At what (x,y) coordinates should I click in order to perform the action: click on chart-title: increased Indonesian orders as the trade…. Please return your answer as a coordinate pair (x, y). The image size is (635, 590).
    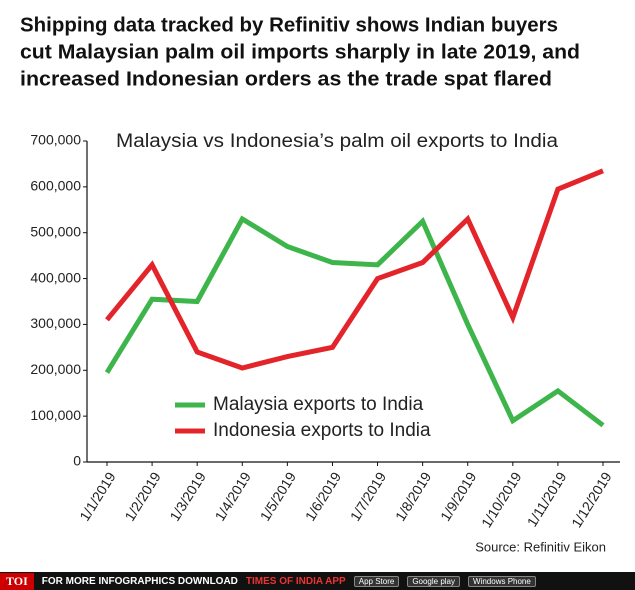
    Looking at the image, I should click on (286, 79).